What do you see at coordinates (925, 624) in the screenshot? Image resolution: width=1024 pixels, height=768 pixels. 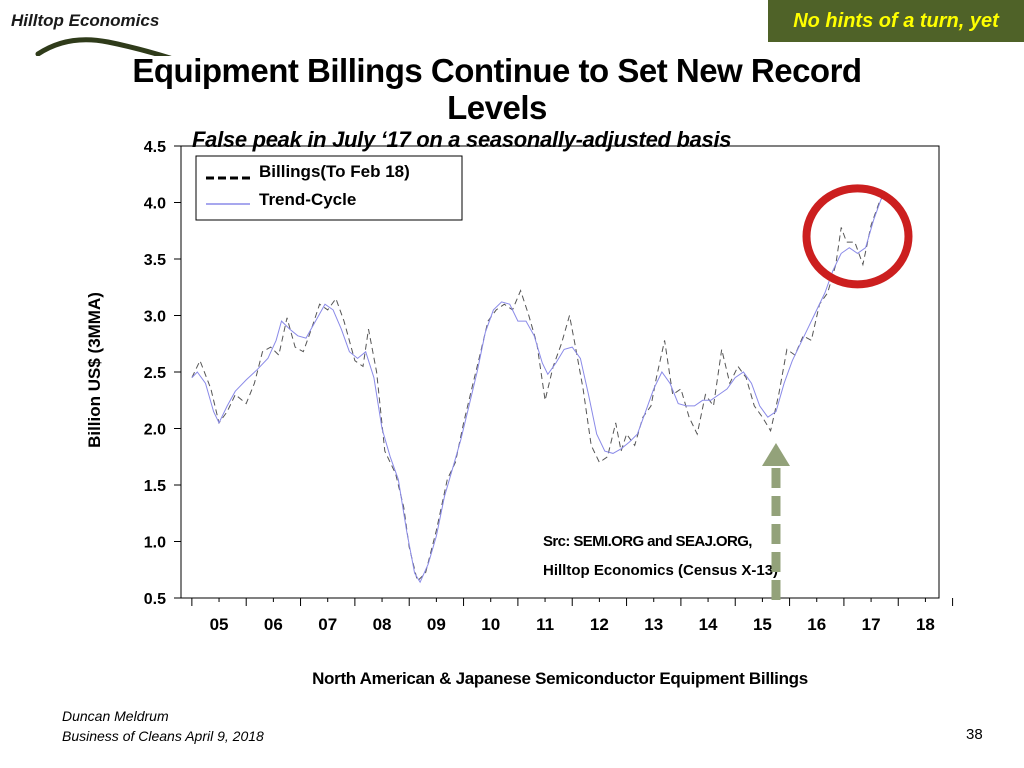 I see `x-tick-label: 18` at bounding box center [925, 624].